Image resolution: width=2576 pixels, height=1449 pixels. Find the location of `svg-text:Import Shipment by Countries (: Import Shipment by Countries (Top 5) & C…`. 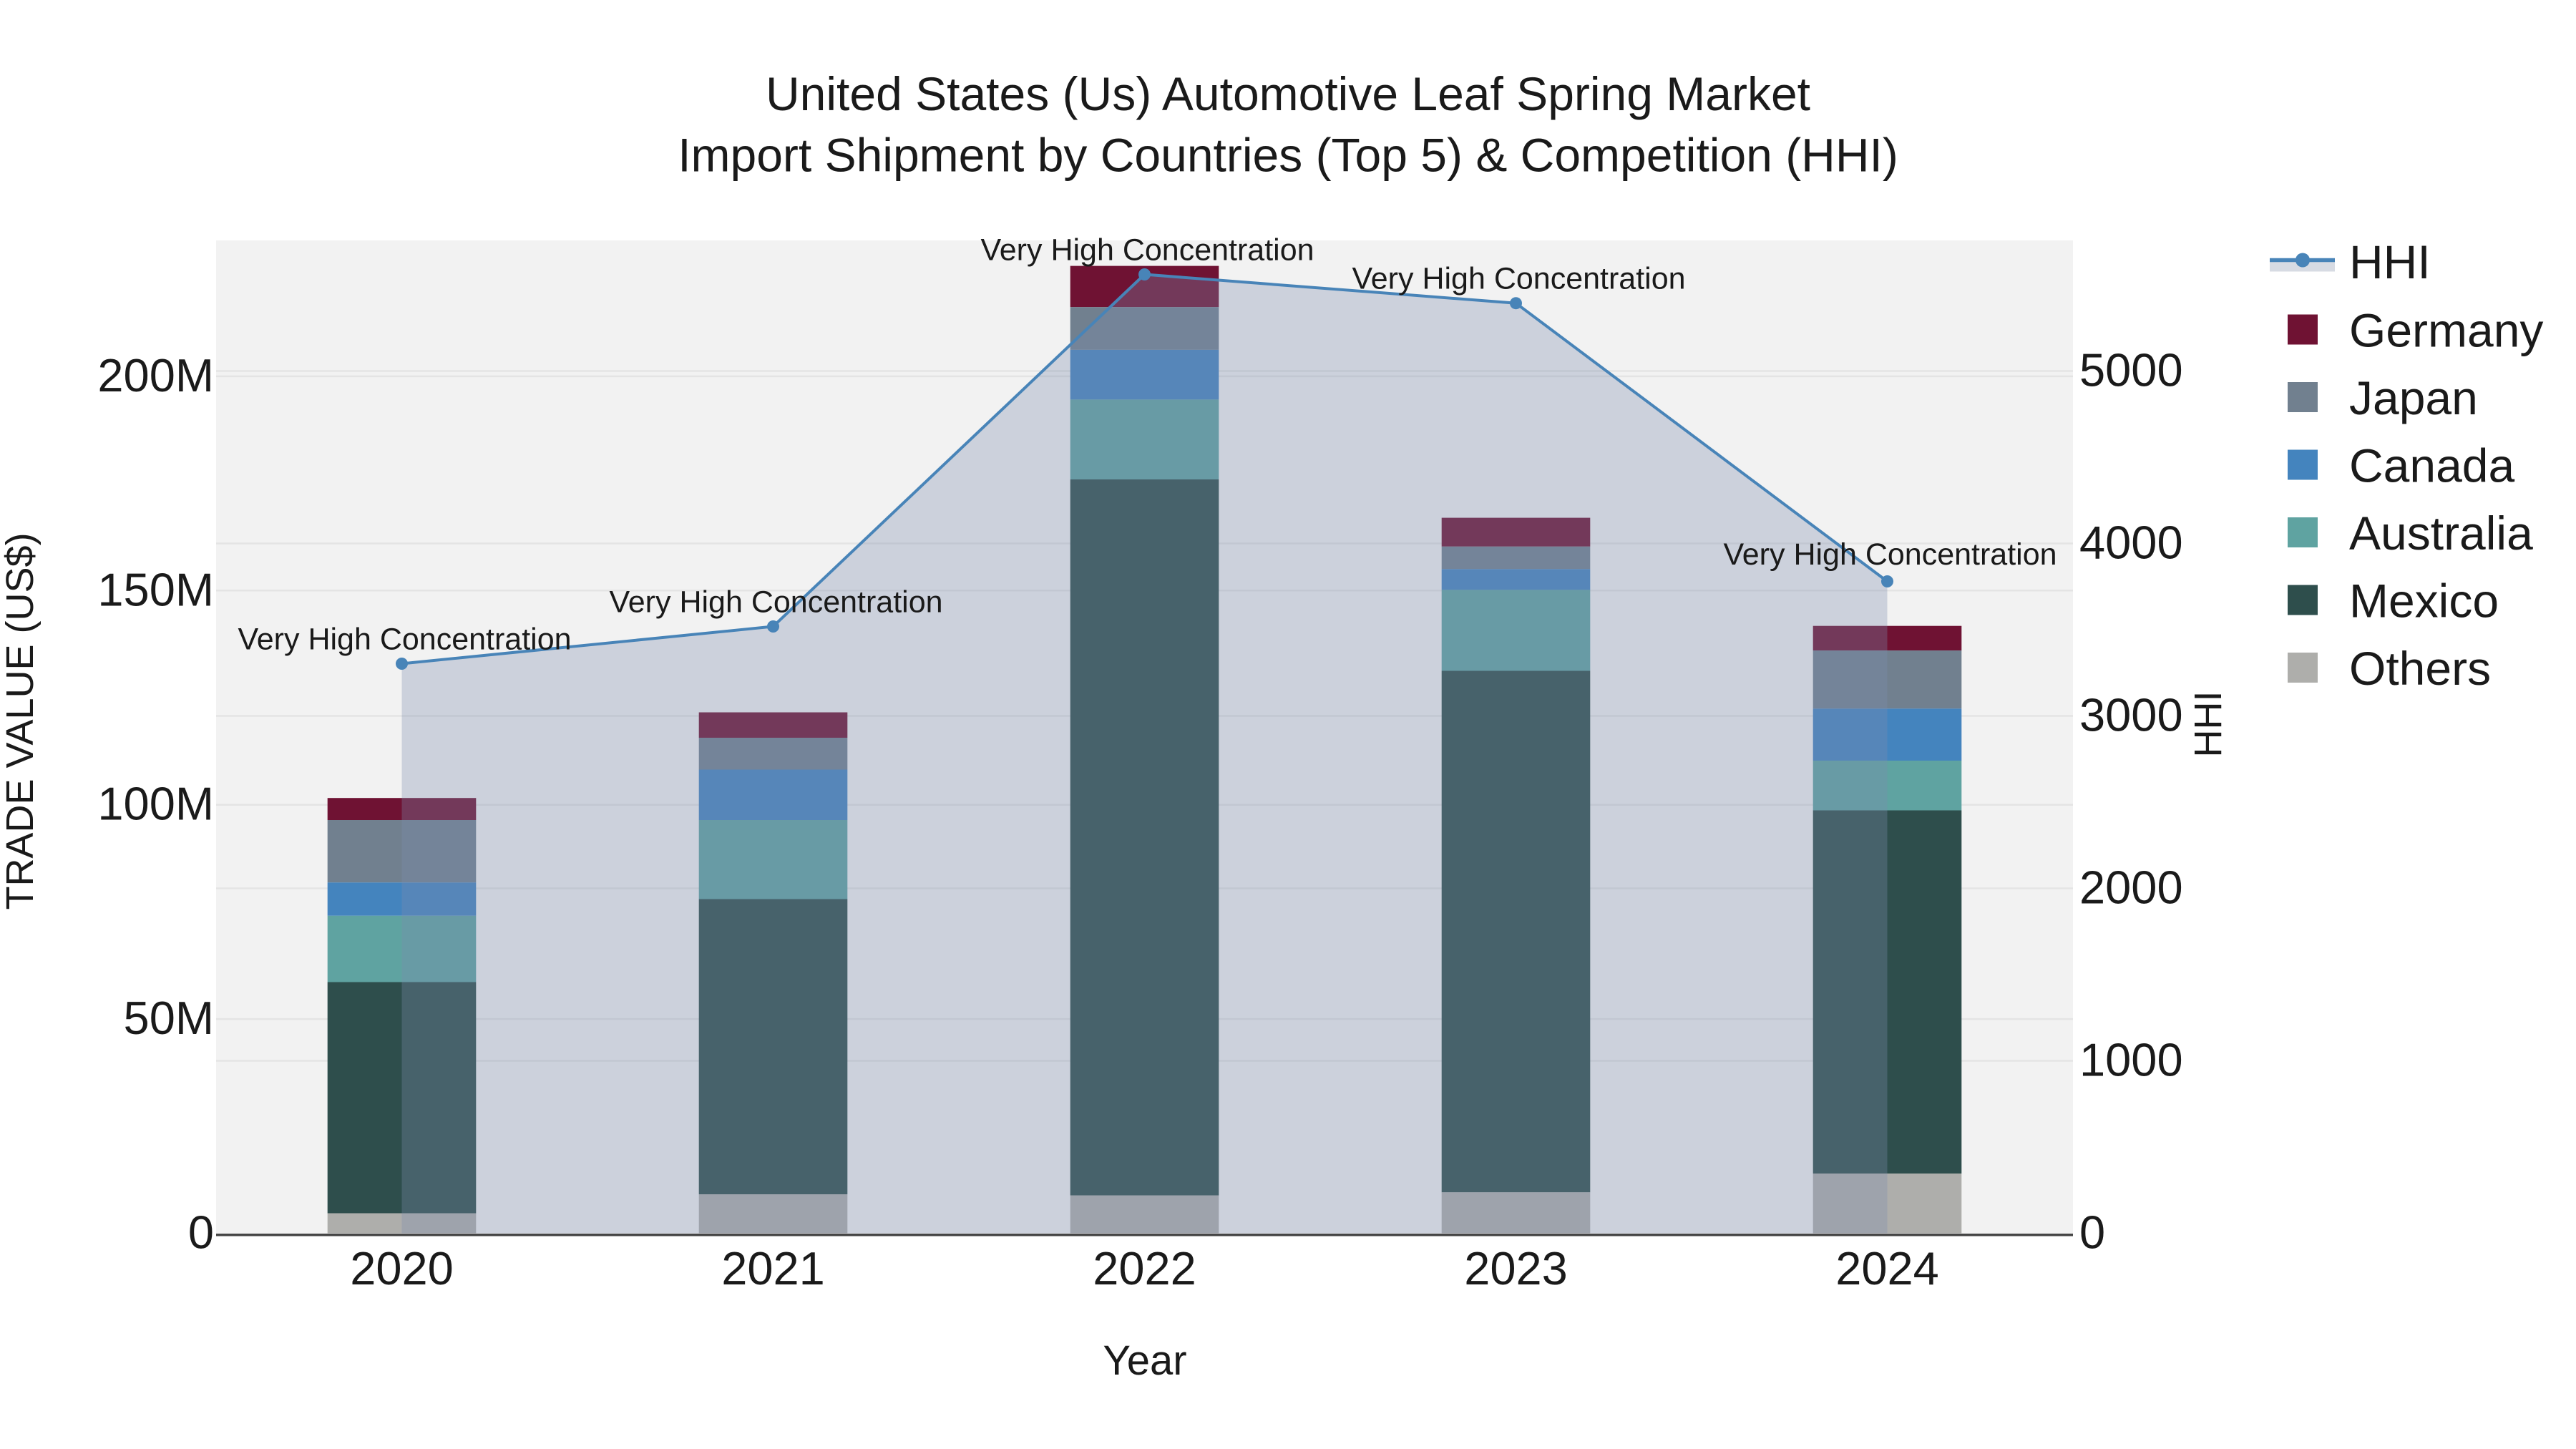

svg-text:Import Shipment by Countries (: Import Shipment by Countries (Top 5) & C… is located at coordinates (1288, 154).